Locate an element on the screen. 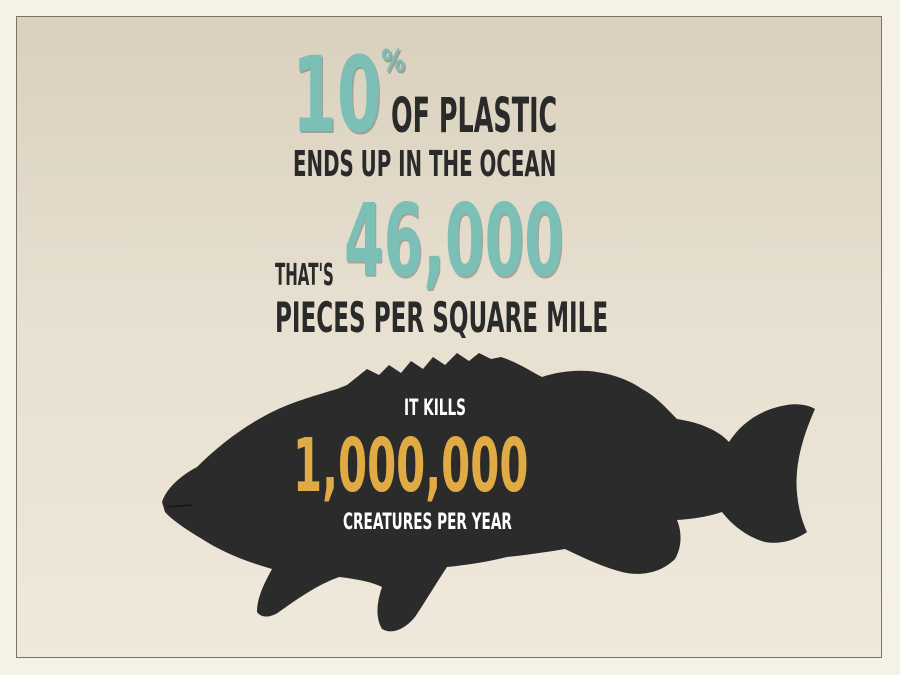 The width and height of the screenshot is (900, 675). stat2-line: PIECES PER SQUARE MILE is located at coordinates (442, 317).